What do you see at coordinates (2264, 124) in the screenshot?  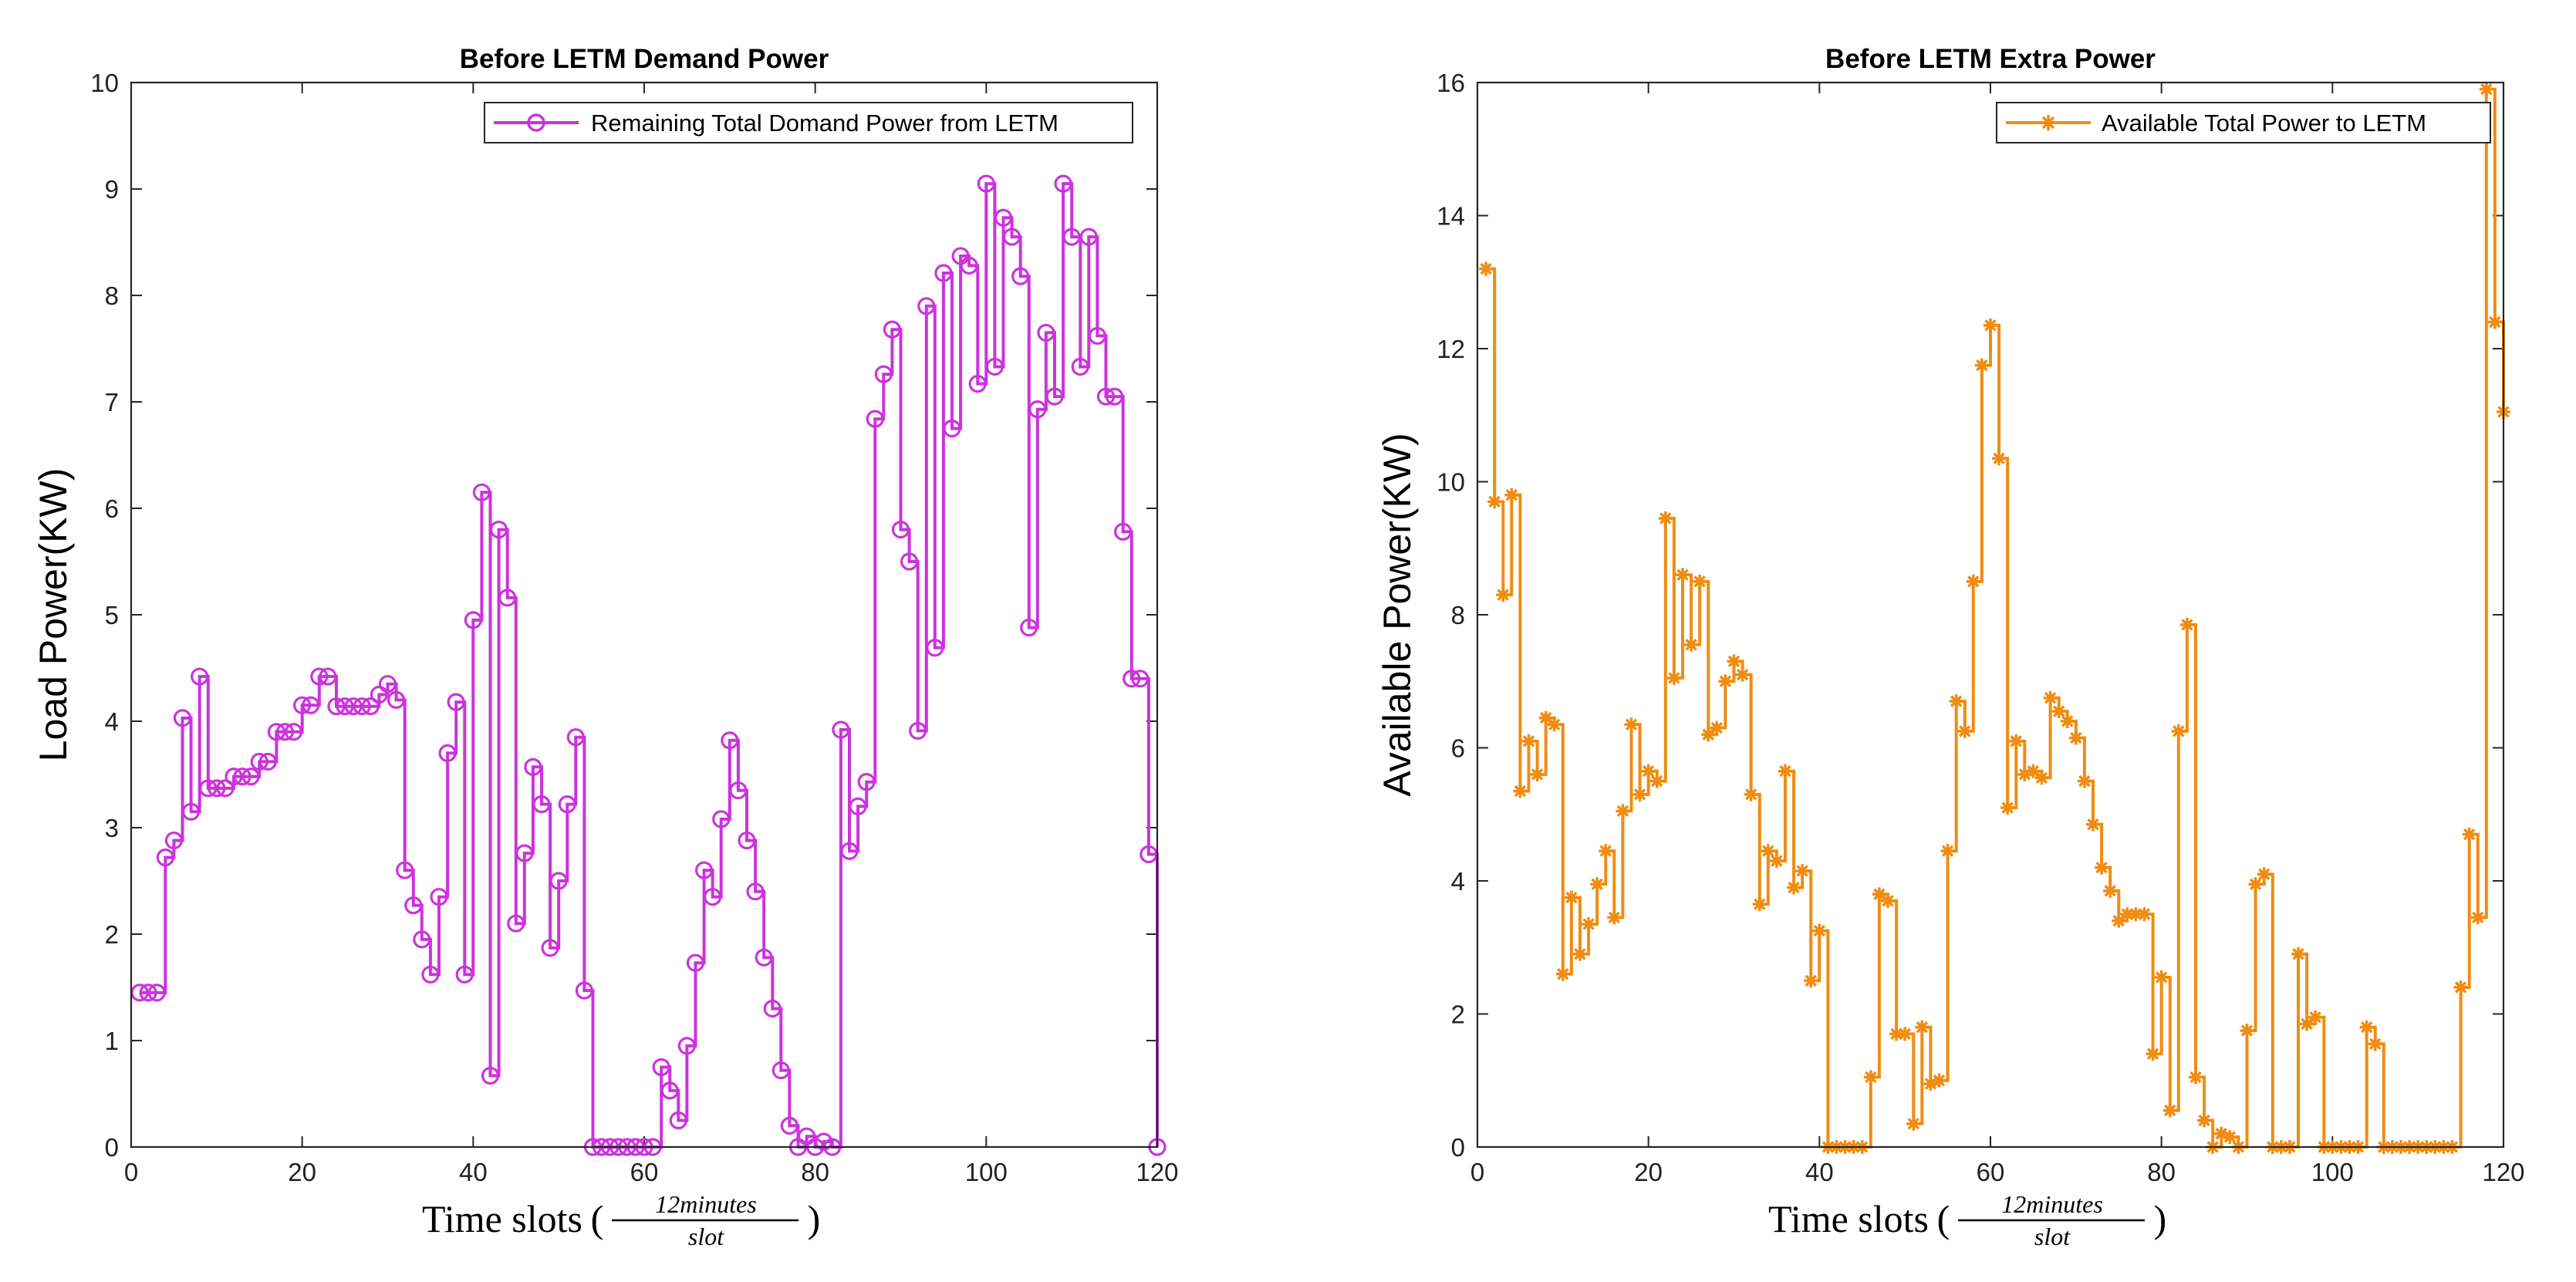 I see `legend-label: Available Total Power to LETM` at bounding box center [2264, 124].